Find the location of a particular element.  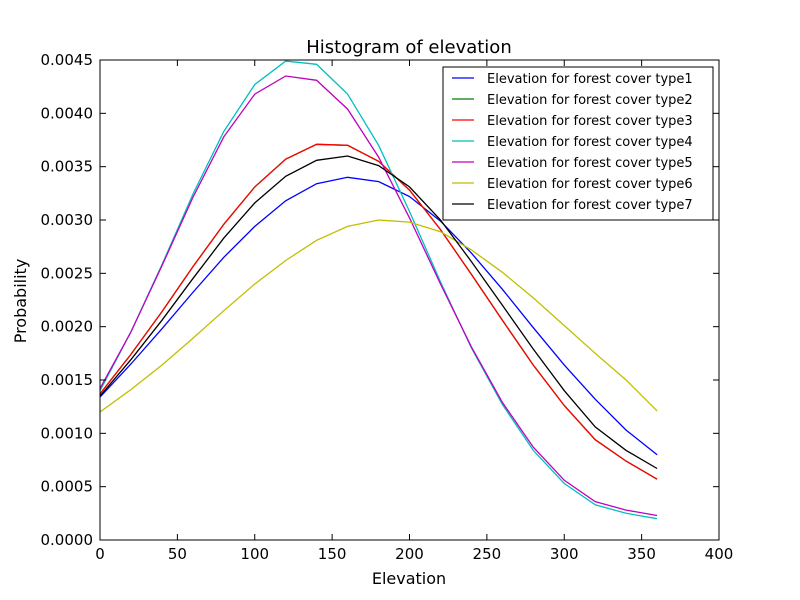

y-tick-label: 0.0010 is located at coordinates (67, 433).